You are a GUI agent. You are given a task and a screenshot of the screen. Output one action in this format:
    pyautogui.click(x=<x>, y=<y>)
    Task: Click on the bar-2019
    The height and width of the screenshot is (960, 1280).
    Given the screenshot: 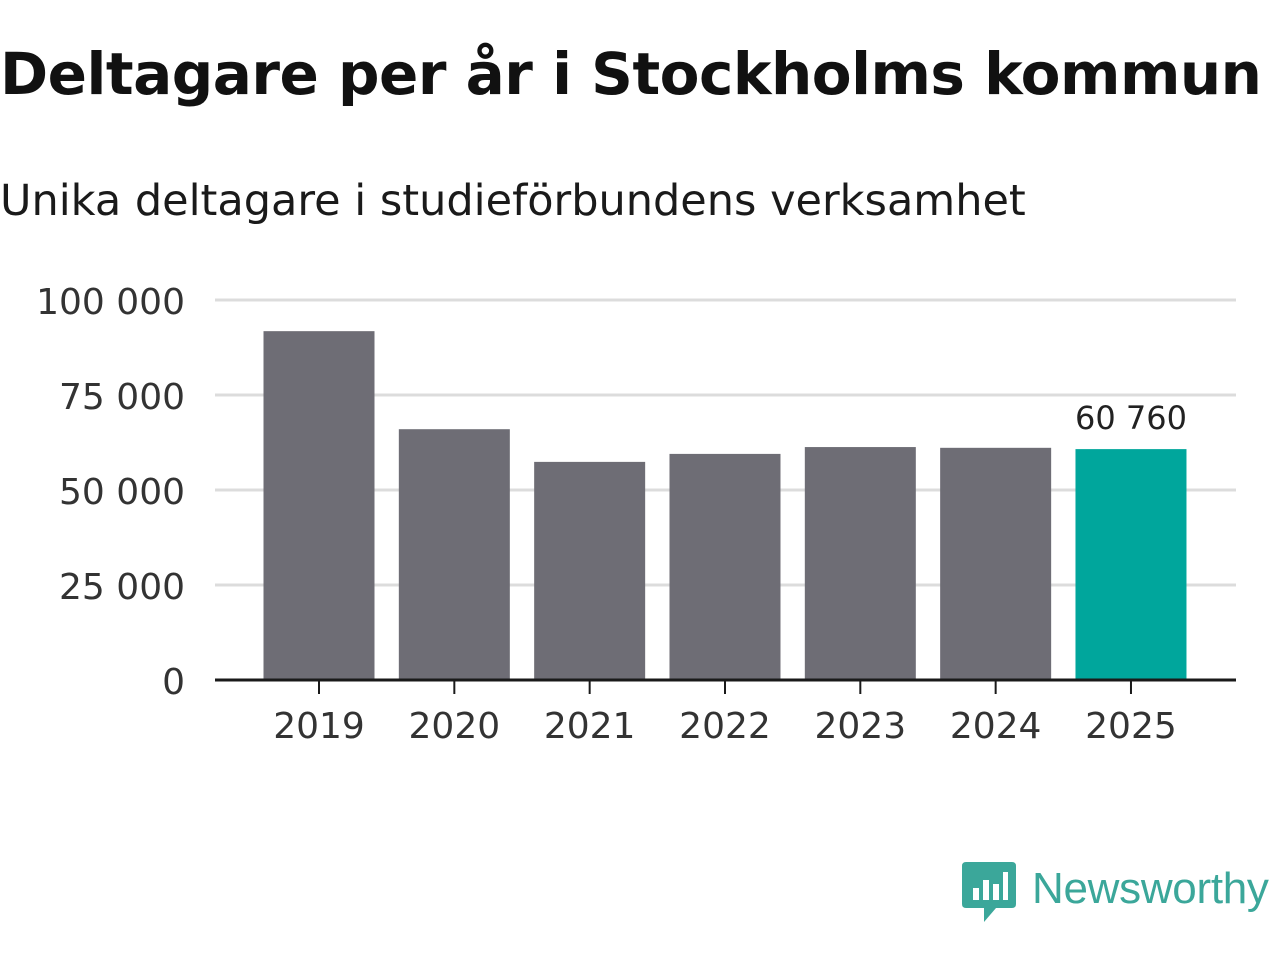 What is the action you would take?
    pyautogui.click(x=319, y=505)
    